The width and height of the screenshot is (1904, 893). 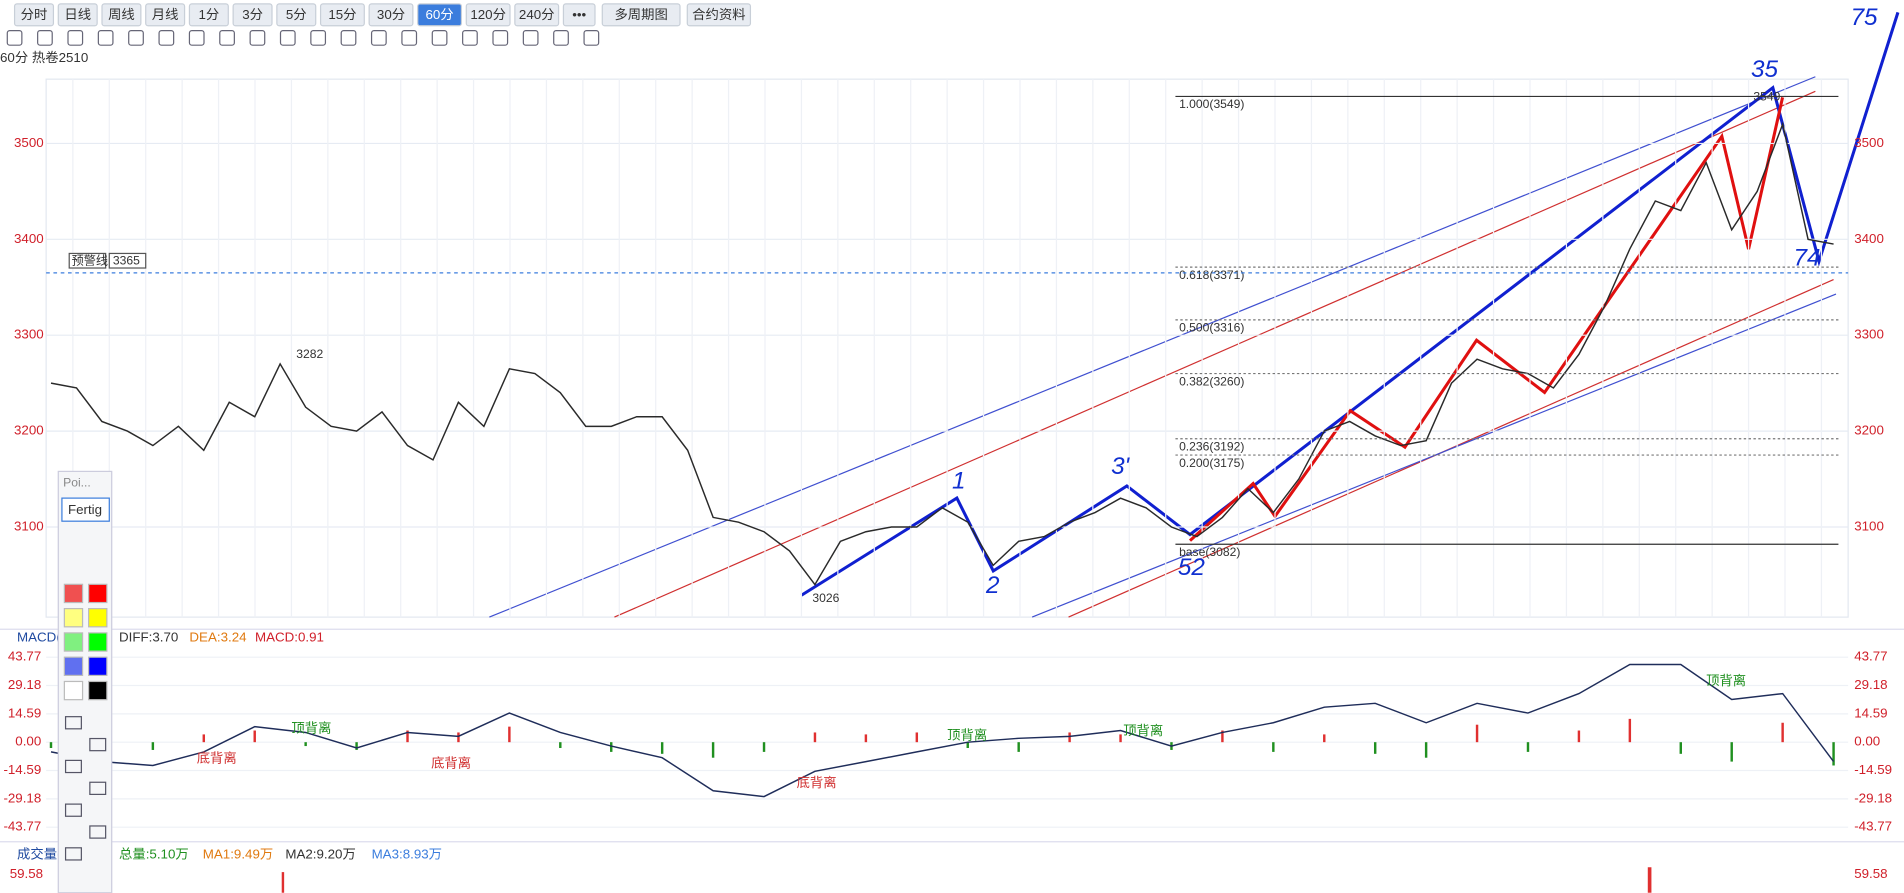 What do you see at coordinates (1211, 275) in the screenshot?
I see `fib-label: 0.618(3371)` at bounding box center [1211, 275].